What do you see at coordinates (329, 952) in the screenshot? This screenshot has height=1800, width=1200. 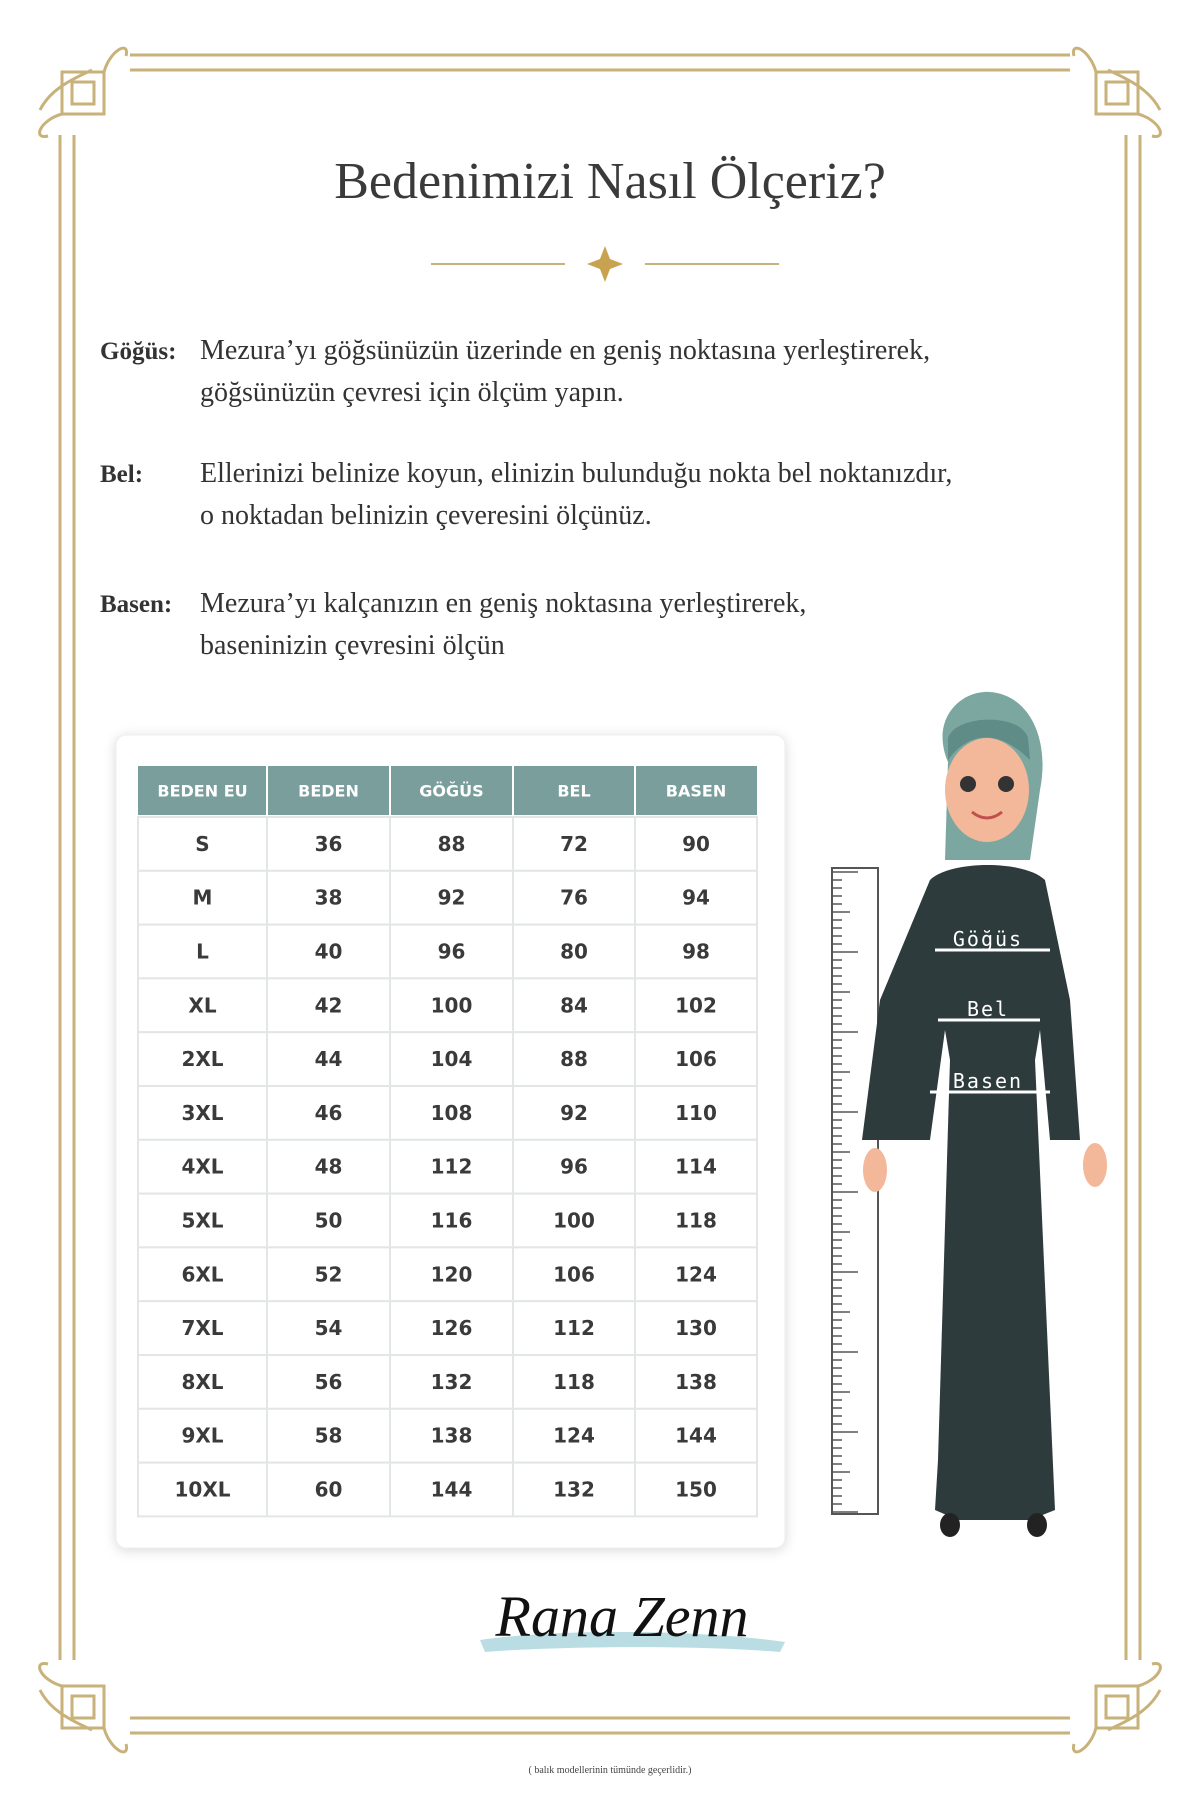 I see `table-cell: 40` at bounding box center [329, 952].